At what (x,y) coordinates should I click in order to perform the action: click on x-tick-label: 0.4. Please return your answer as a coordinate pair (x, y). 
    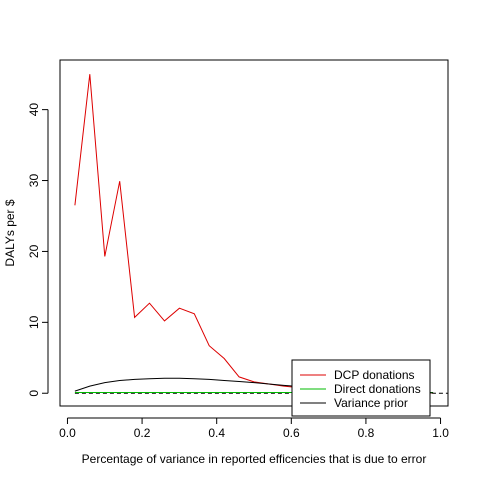
    Looking at the image, I should click on (216, 433).